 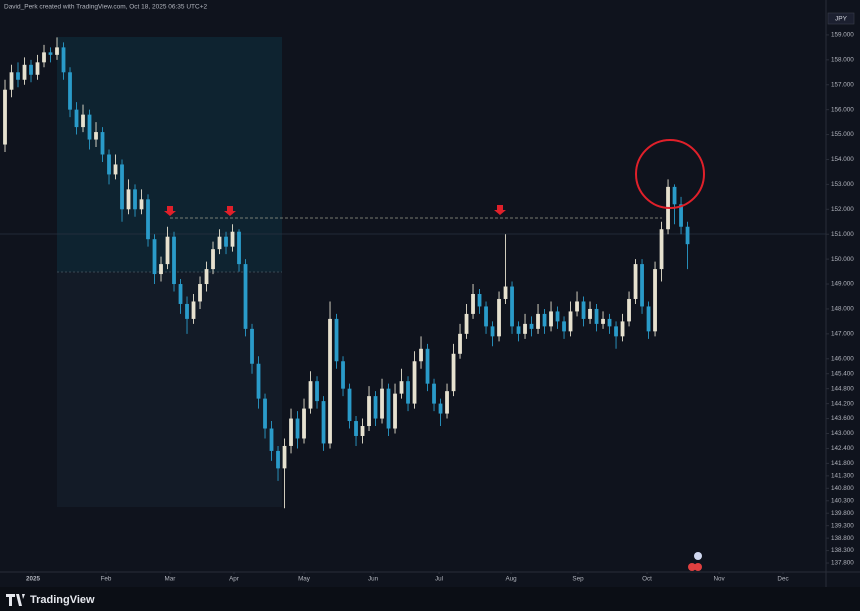 I want to click on event-icon, so click(x=698, y=556).